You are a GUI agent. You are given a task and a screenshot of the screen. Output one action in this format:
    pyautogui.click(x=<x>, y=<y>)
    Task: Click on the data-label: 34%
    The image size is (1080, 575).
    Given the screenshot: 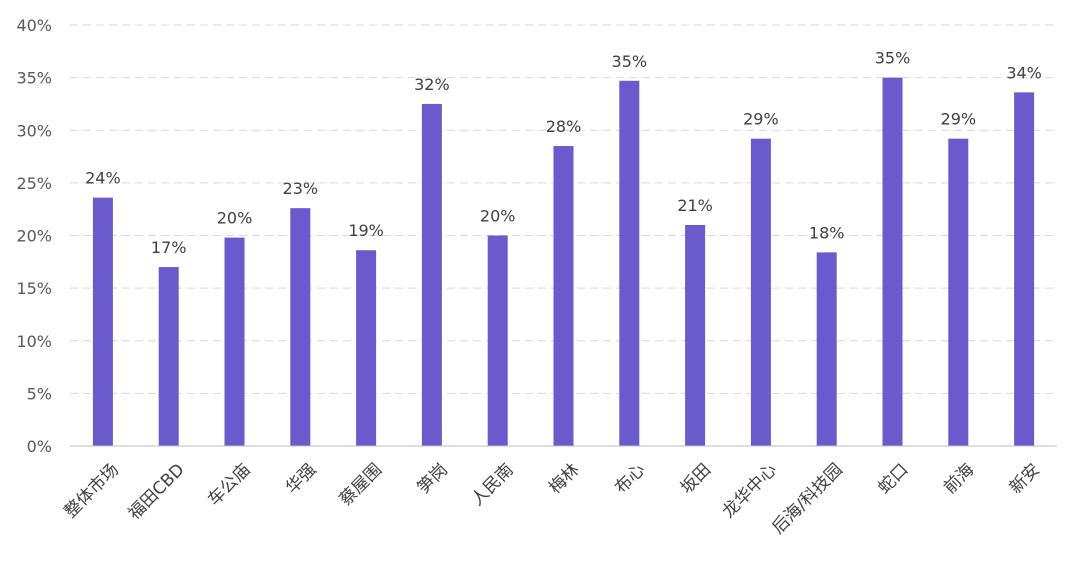 What is the action you would take?
    pyautogui.click(x=1024, y=72)
    